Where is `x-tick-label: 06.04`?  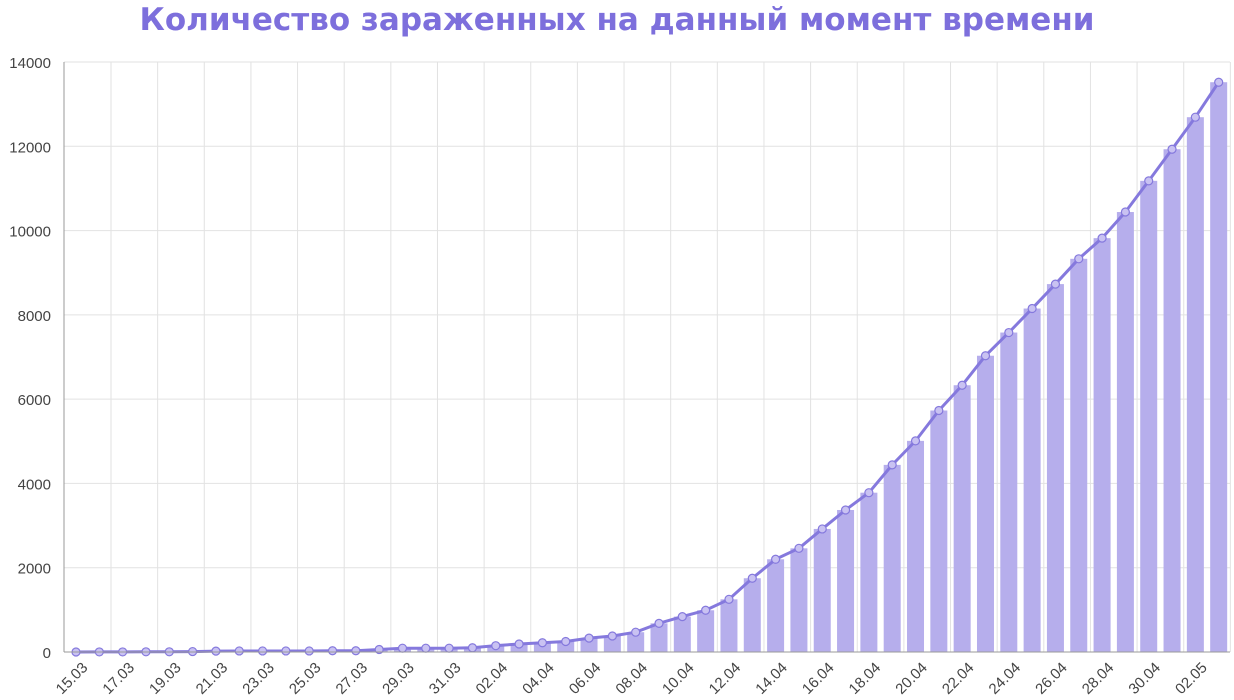 x-tick-label: 06.04 is located at coordinates (585, 678).